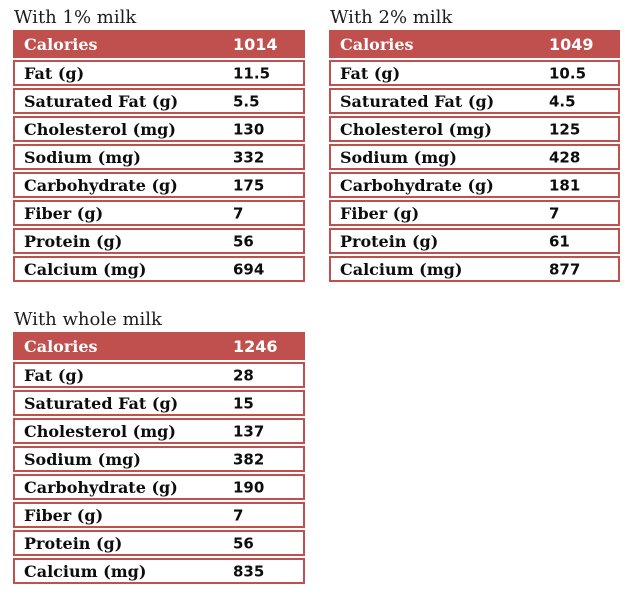 This screenshot has width=629, height=599. I want to click on table-row: Sodium (mg) 428, so click(474, 157).